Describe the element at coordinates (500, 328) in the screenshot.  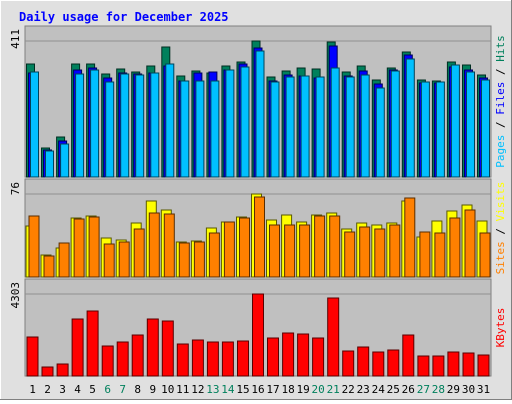
I see `panel-kbytes-legend: KBytes` at that location.